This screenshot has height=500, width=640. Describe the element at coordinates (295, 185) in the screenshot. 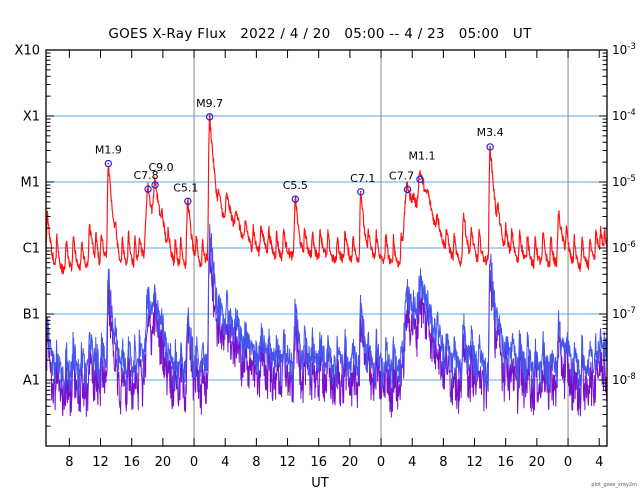

I see `flare-label-c5-5: C5.5` at that location.